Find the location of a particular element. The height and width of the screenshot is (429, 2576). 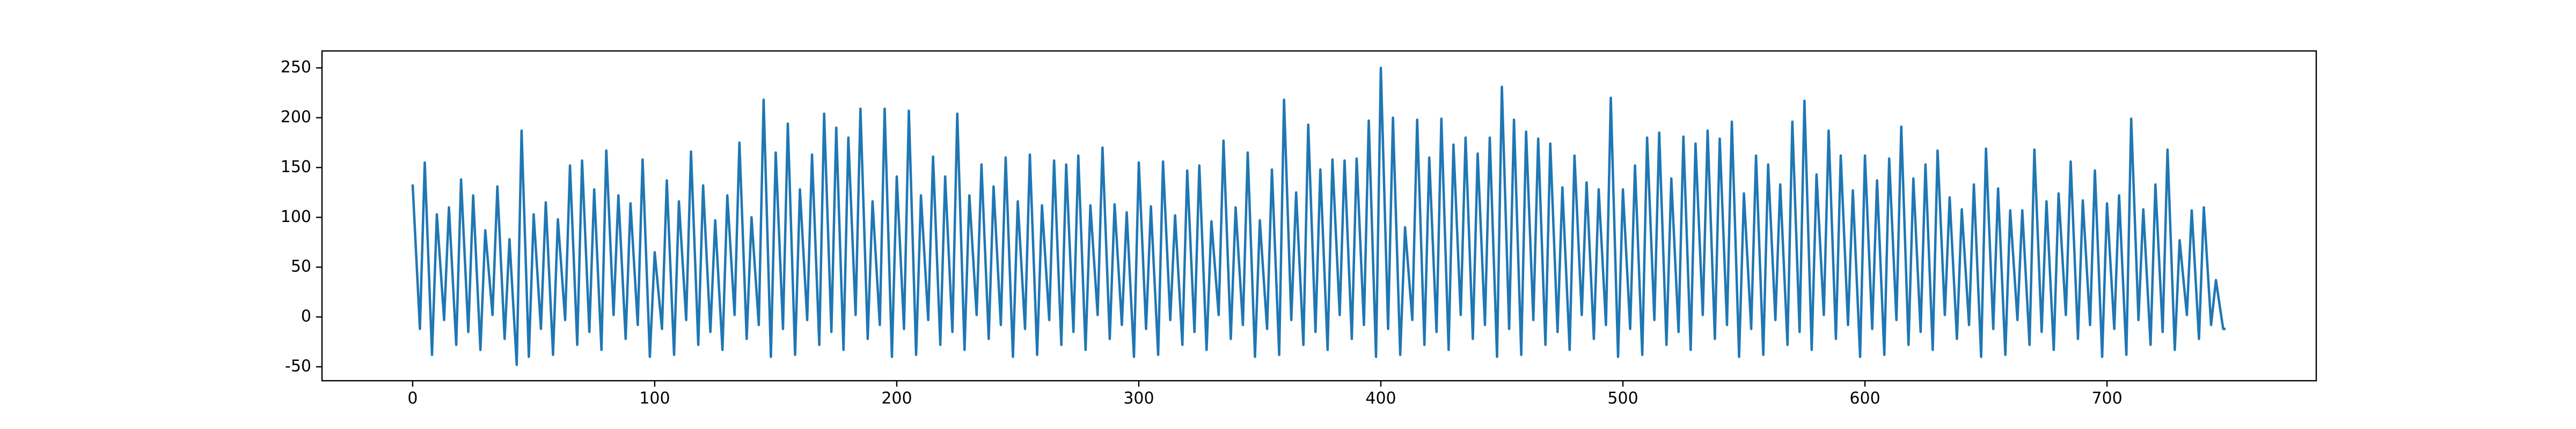

y-tick-label: 50 is located at coordinates (301, 266).